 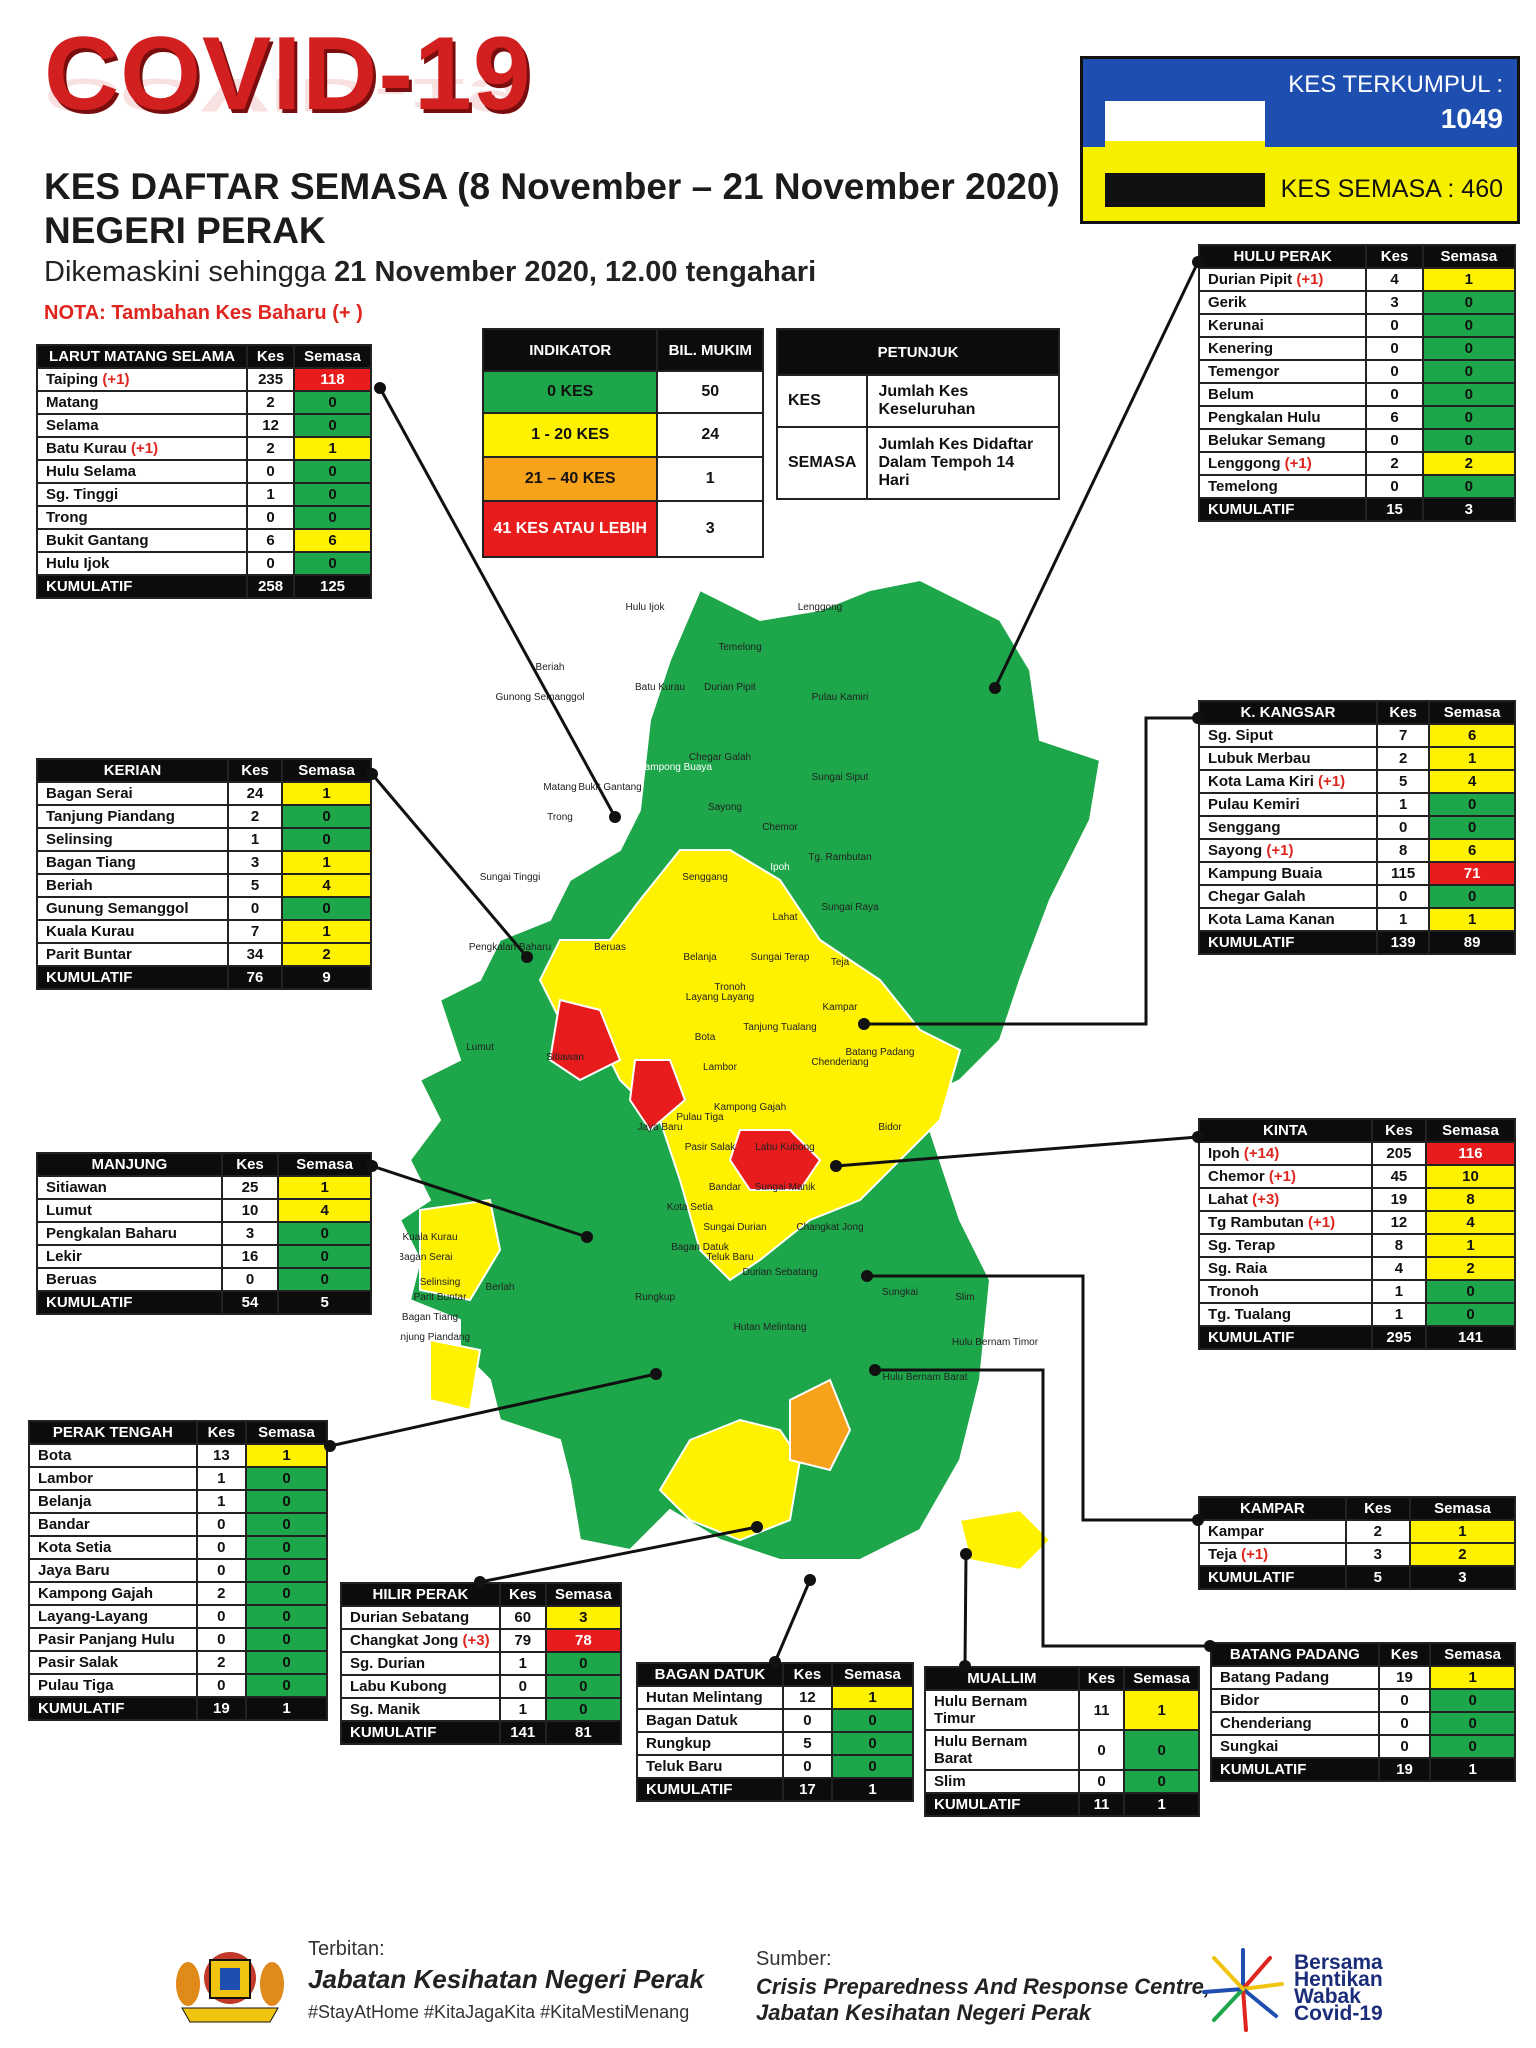 I want to click on mukim-name: Slim, so click(x=1002, y=1781).